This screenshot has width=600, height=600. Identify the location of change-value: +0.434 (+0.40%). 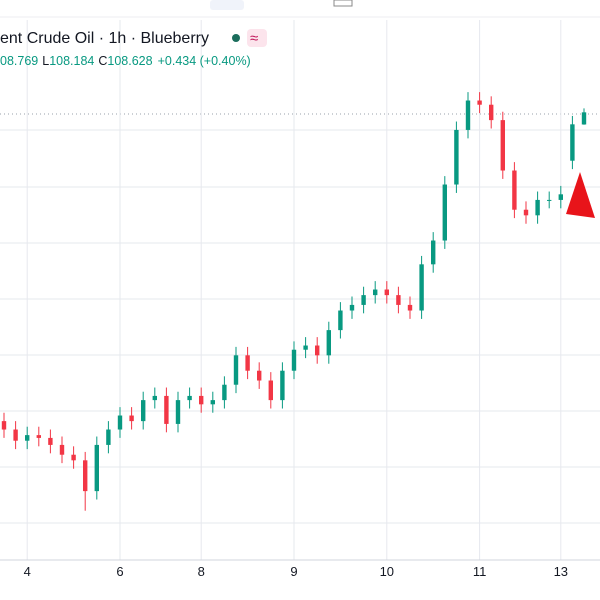
(204, 61).